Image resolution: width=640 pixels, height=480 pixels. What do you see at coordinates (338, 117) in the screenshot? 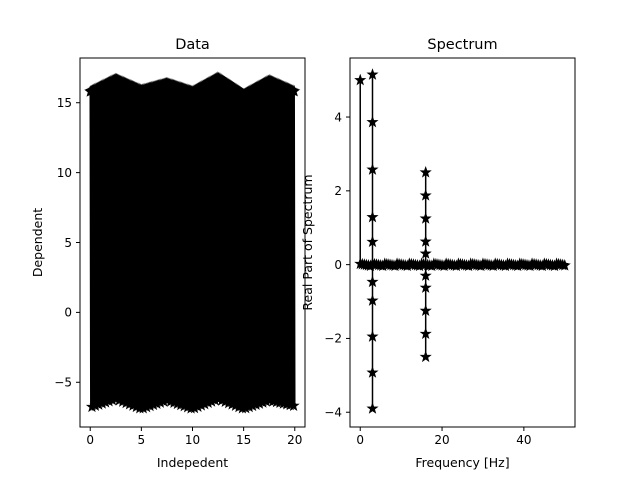
I see `spectrum-y-tick-label: 4` at bounding box center [338, 117].